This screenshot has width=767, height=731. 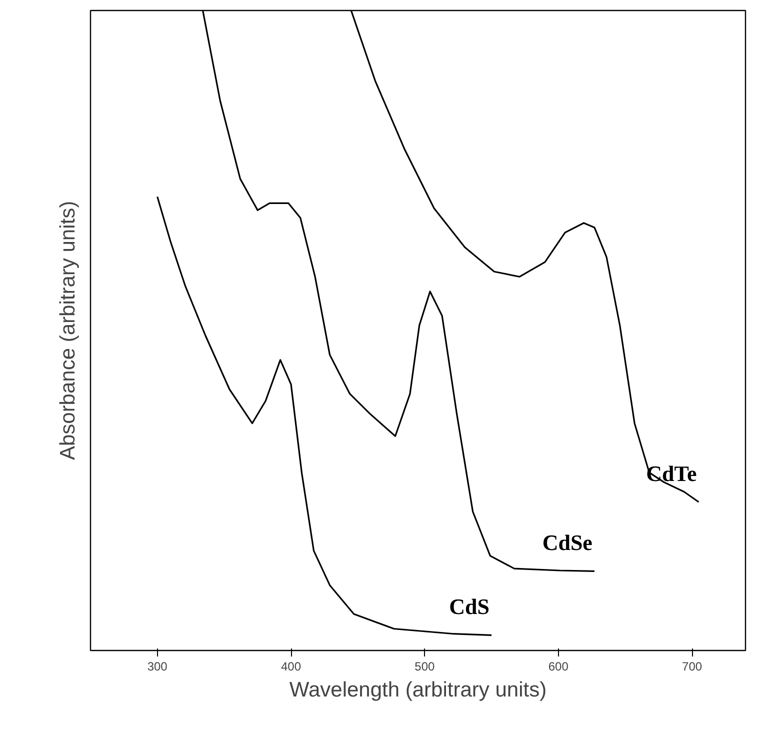 I want to click on x-tick-label: 600, so click(x=558, y=667).